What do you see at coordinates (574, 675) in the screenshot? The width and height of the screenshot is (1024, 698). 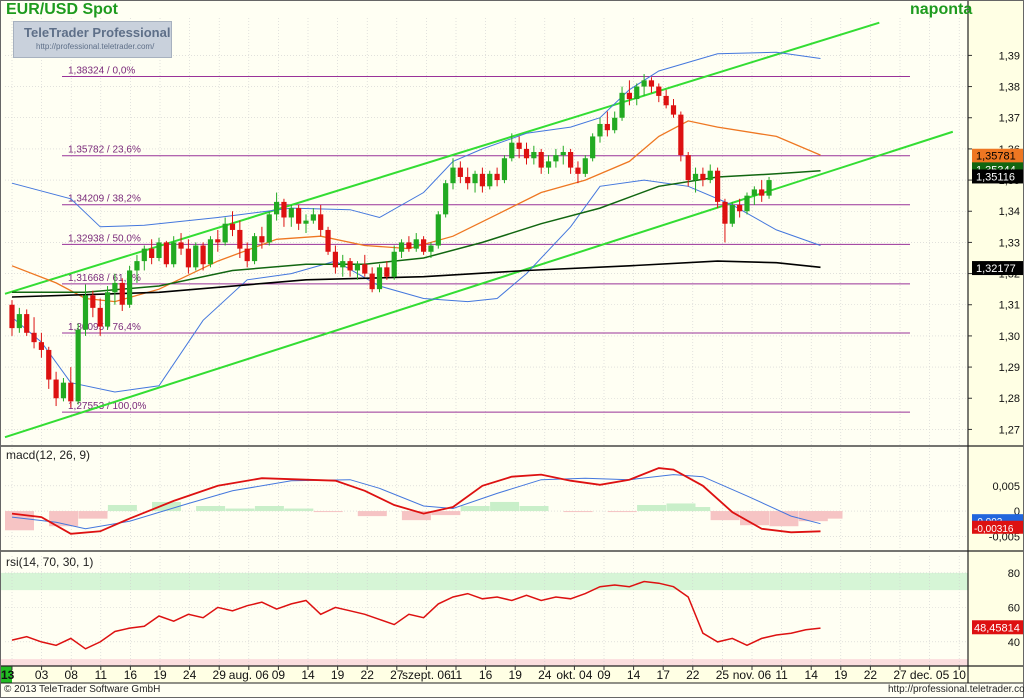 I see `x-tick-label: okt. 04` at bounding box center [574, 675].